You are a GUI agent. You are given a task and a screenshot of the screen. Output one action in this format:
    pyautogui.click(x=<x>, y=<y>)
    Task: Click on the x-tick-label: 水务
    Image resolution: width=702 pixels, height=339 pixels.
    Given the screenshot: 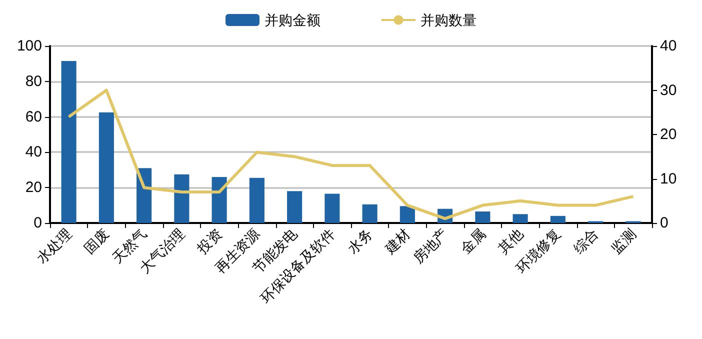 What is the action you would take?
    pyautogui.click(x=360, y=240)
    